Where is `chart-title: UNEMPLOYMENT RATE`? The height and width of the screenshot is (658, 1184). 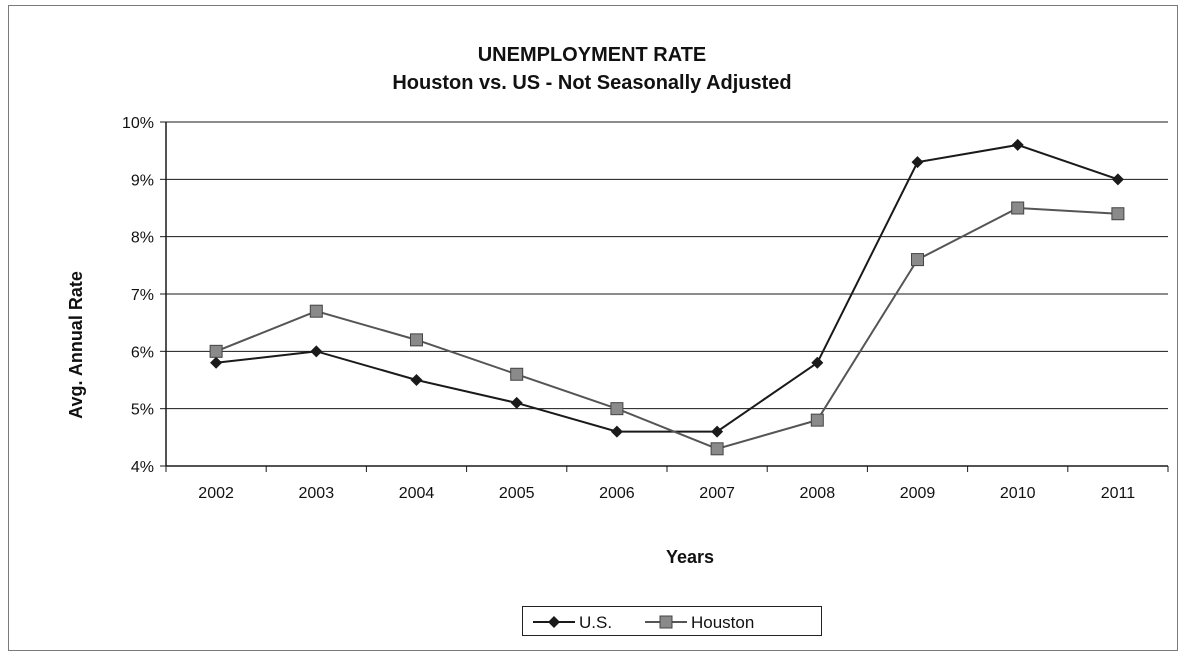 chart-title: UNEMPLOYMENT RATE is located at coordinates (592, 55).